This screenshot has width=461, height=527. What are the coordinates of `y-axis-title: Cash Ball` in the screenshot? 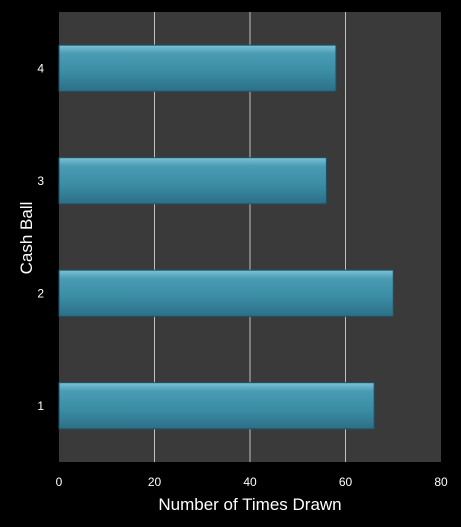 It's located at (26, 238).